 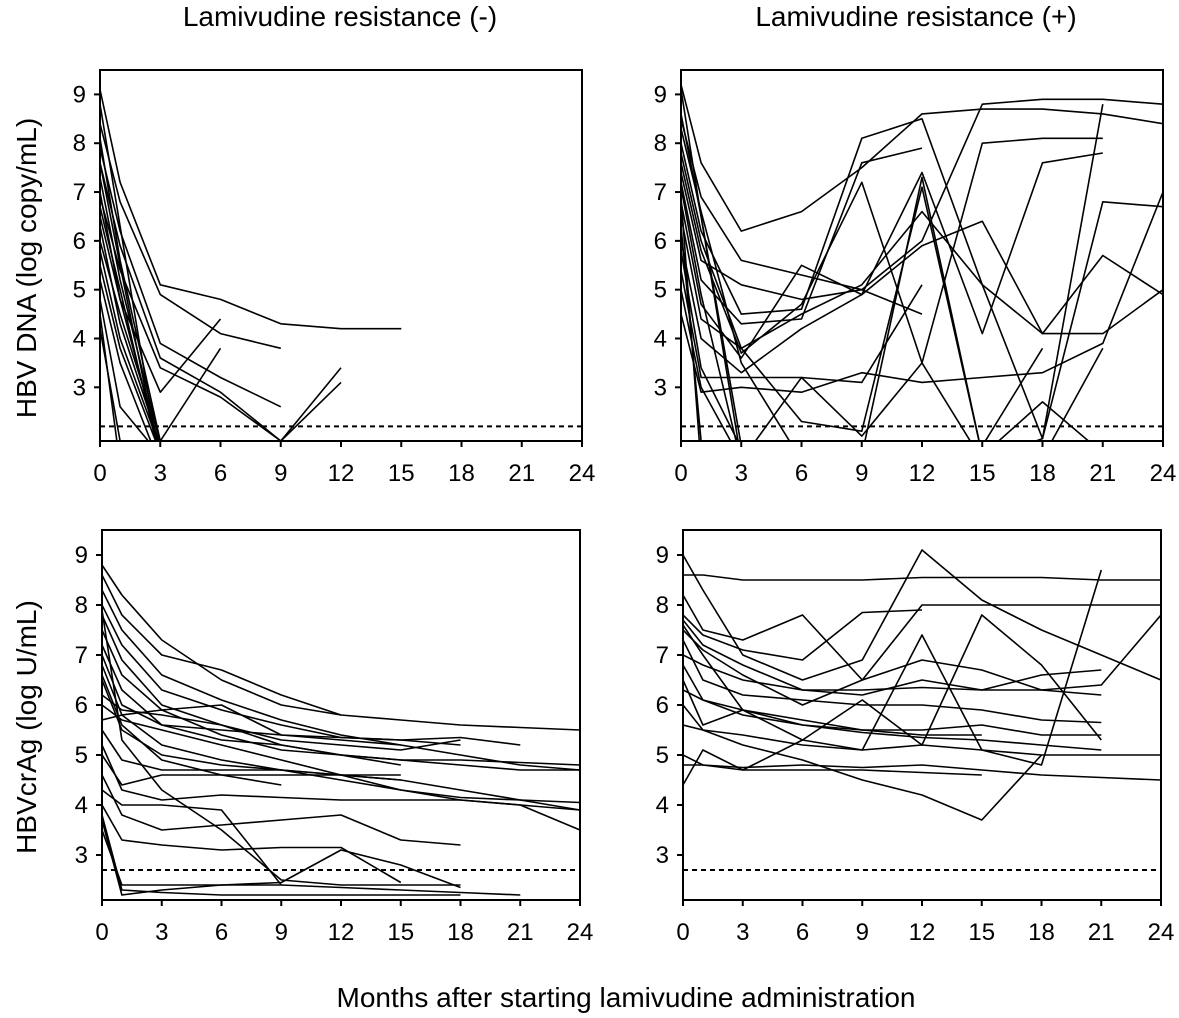 I want to click on row-label-top: HBV DNA (log copy/mL), so click(x=26, y=268).